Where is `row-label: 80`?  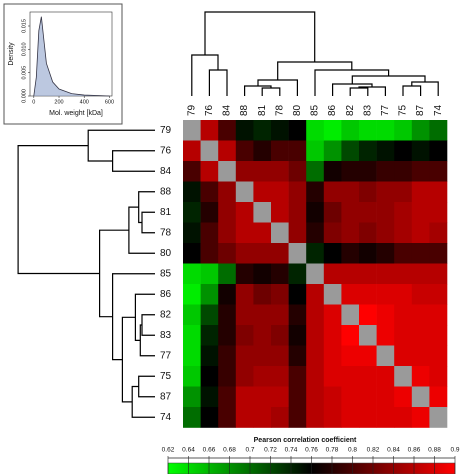 row-label: 80 is located at coordinates (166, 253).